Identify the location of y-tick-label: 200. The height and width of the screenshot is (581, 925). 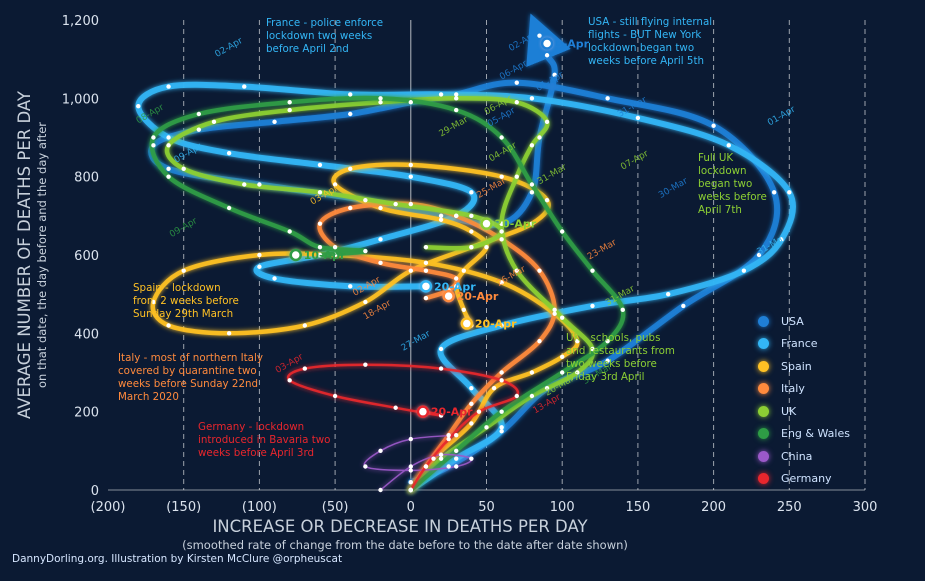
(86, 413).